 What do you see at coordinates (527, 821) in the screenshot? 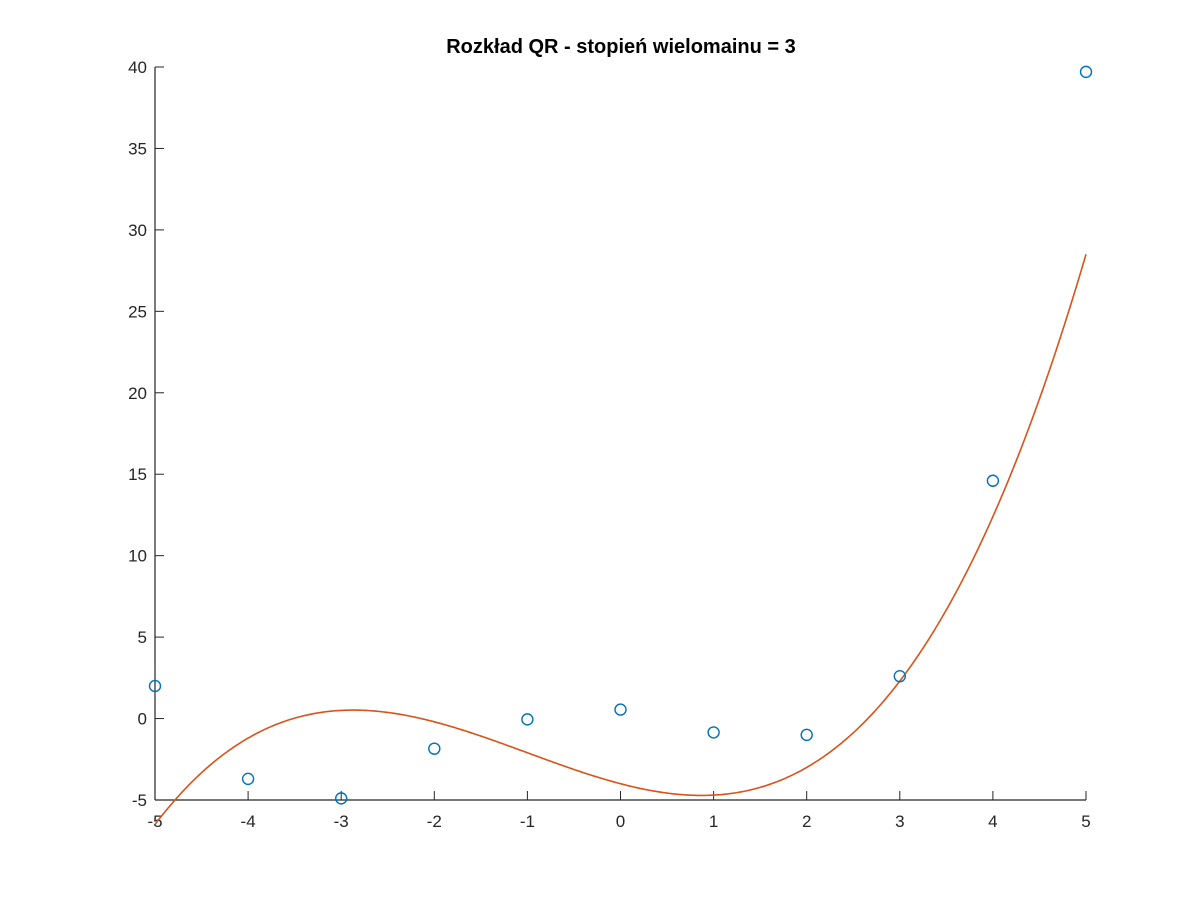
I see `x-tick-label: -1` at bounding box center [527, 821].